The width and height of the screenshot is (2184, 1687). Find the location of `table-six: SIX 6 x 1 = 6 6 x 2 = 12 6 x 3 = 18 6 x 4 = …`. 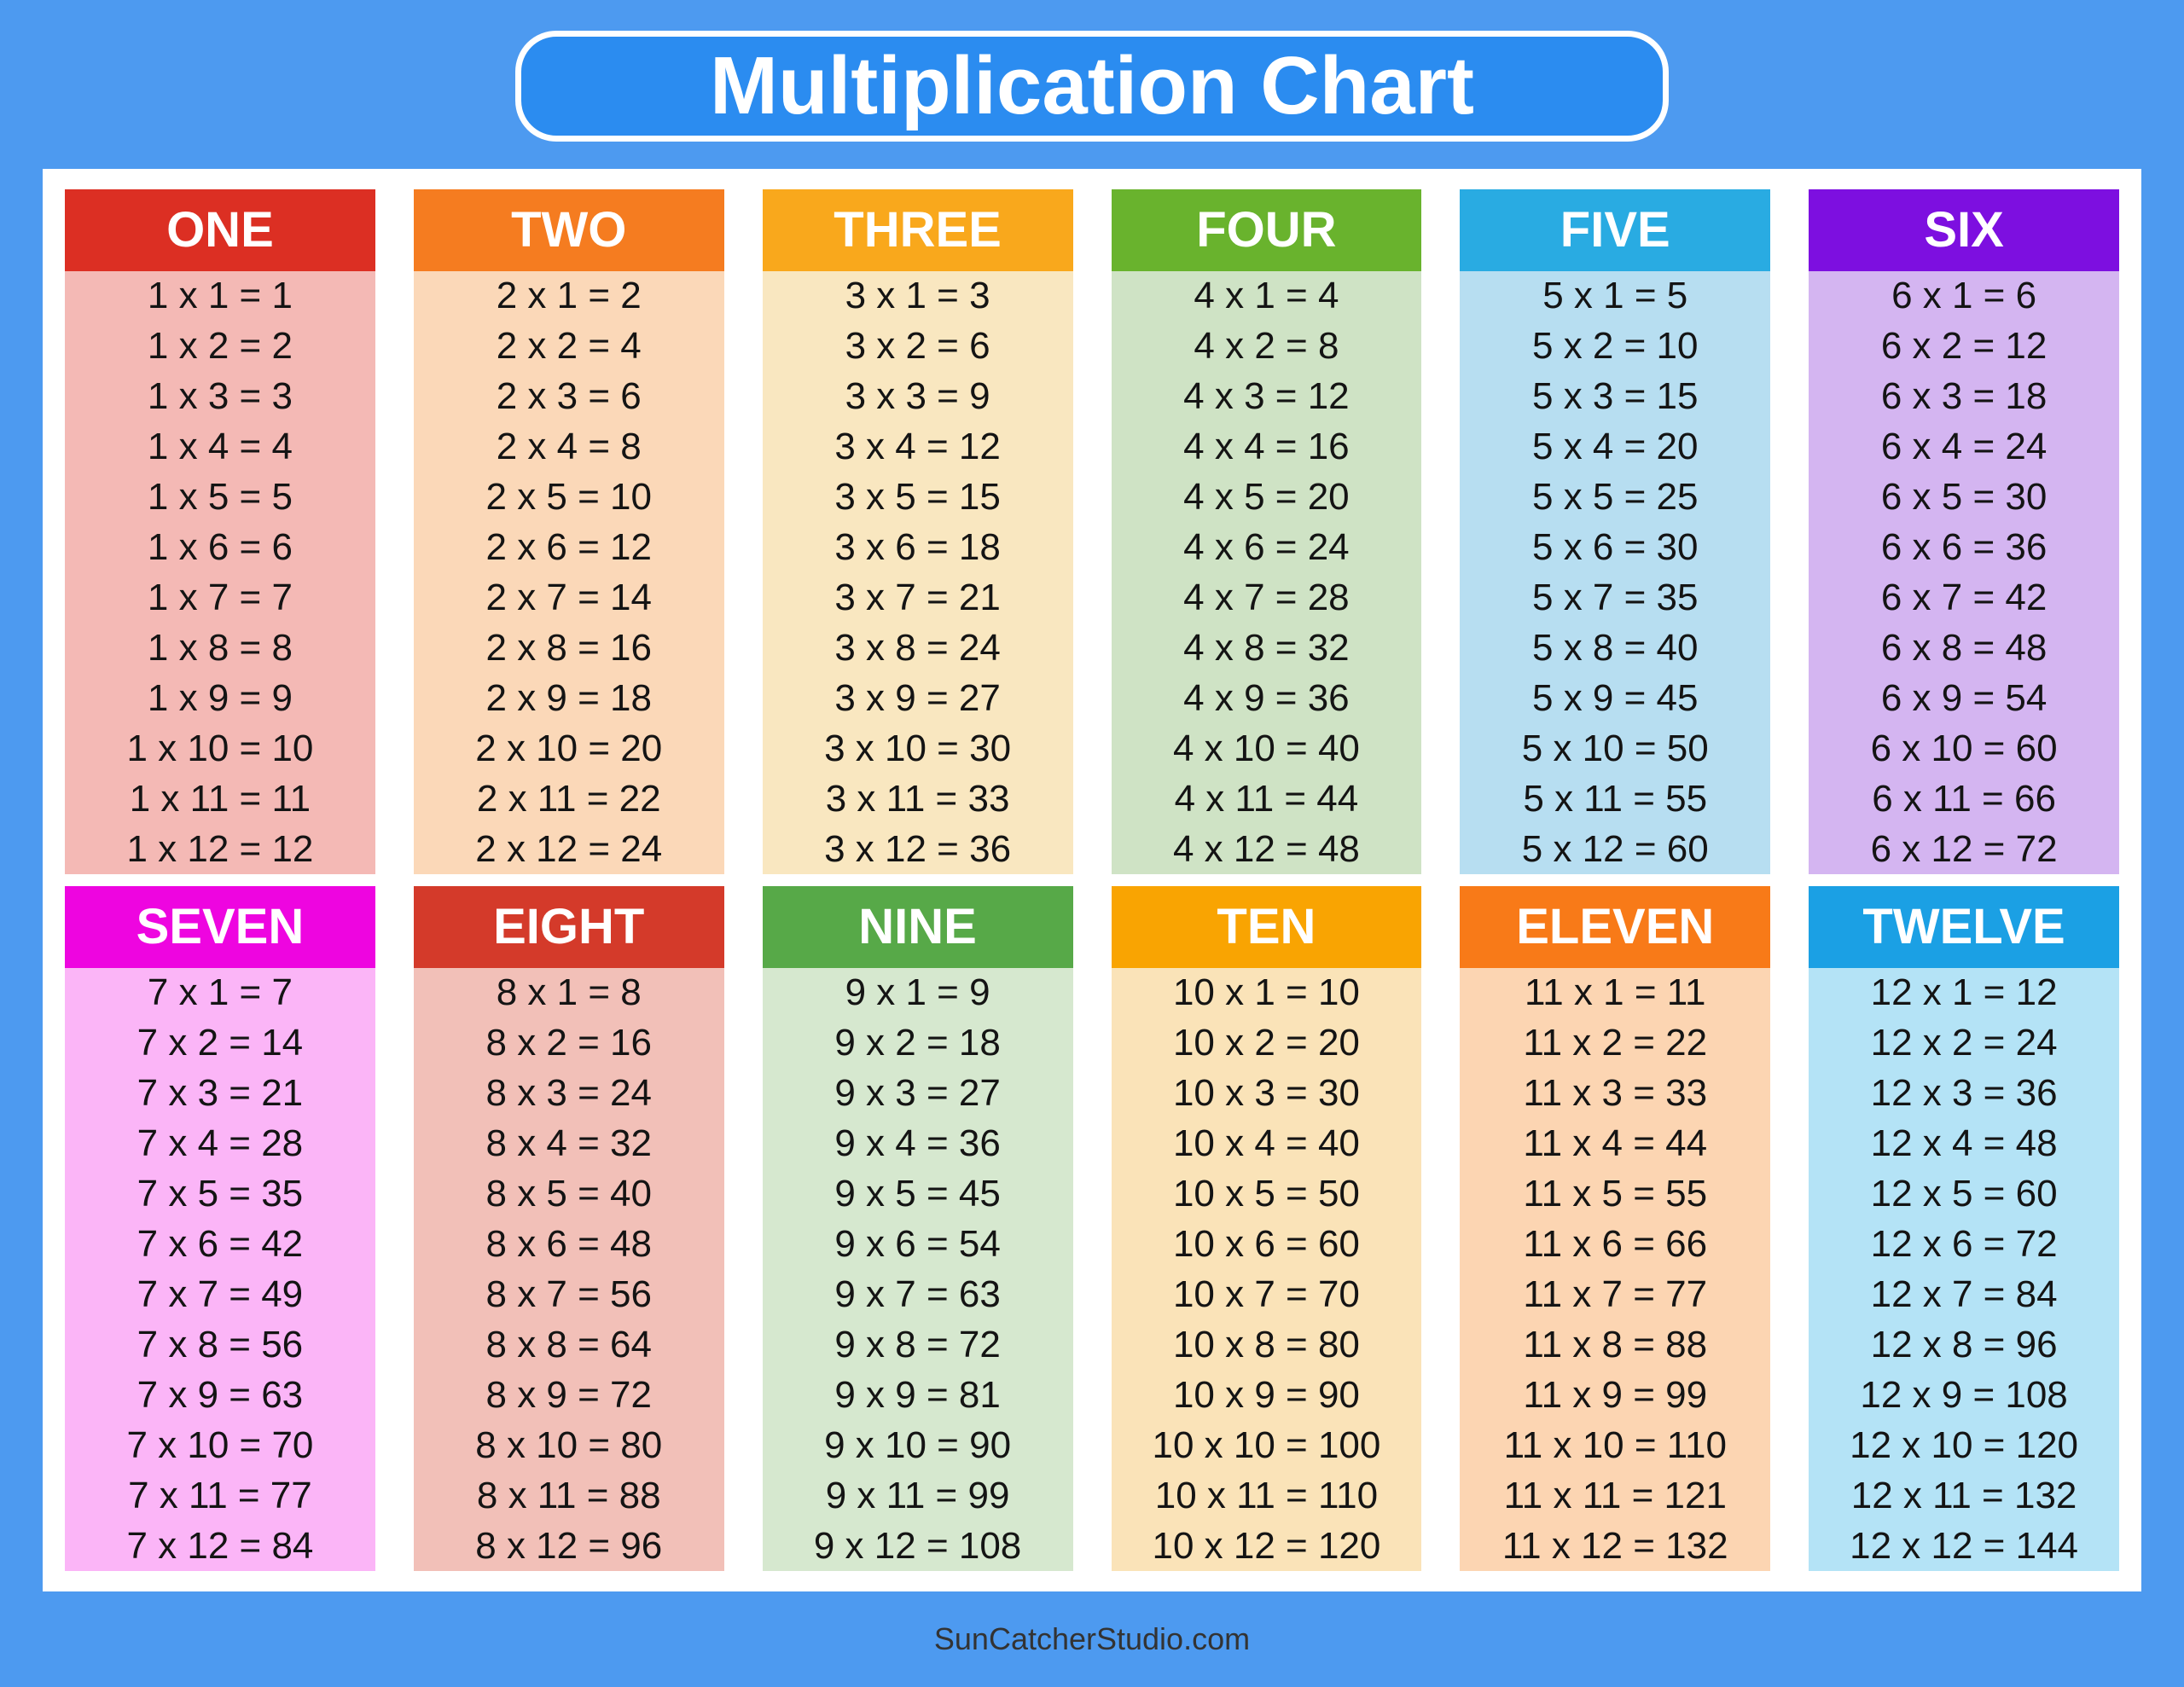

table-six: SIX 6 x 1 = 6 6 x 2 = 12 6 x 3 = 18 6 x 4 = … is located at coordinates (1964, 531).